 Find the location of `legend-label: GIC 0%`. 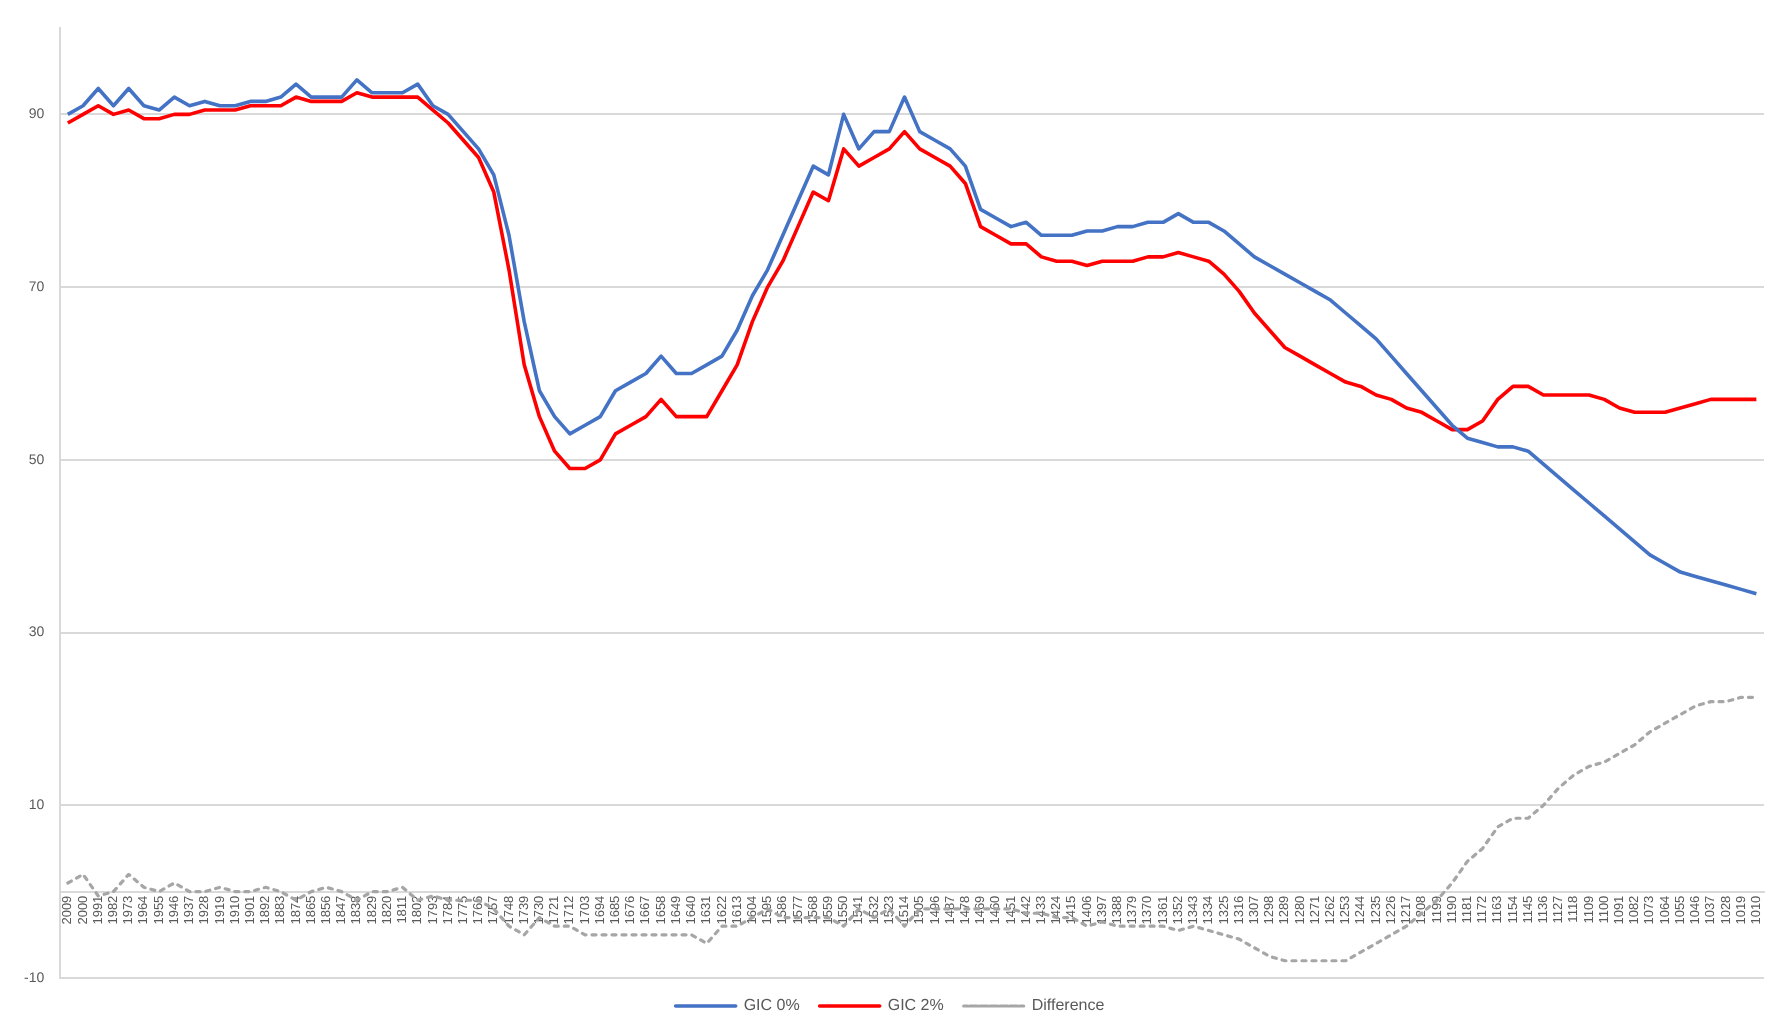

legend-label: GIC 0% is located at coordinates (771, 1005).